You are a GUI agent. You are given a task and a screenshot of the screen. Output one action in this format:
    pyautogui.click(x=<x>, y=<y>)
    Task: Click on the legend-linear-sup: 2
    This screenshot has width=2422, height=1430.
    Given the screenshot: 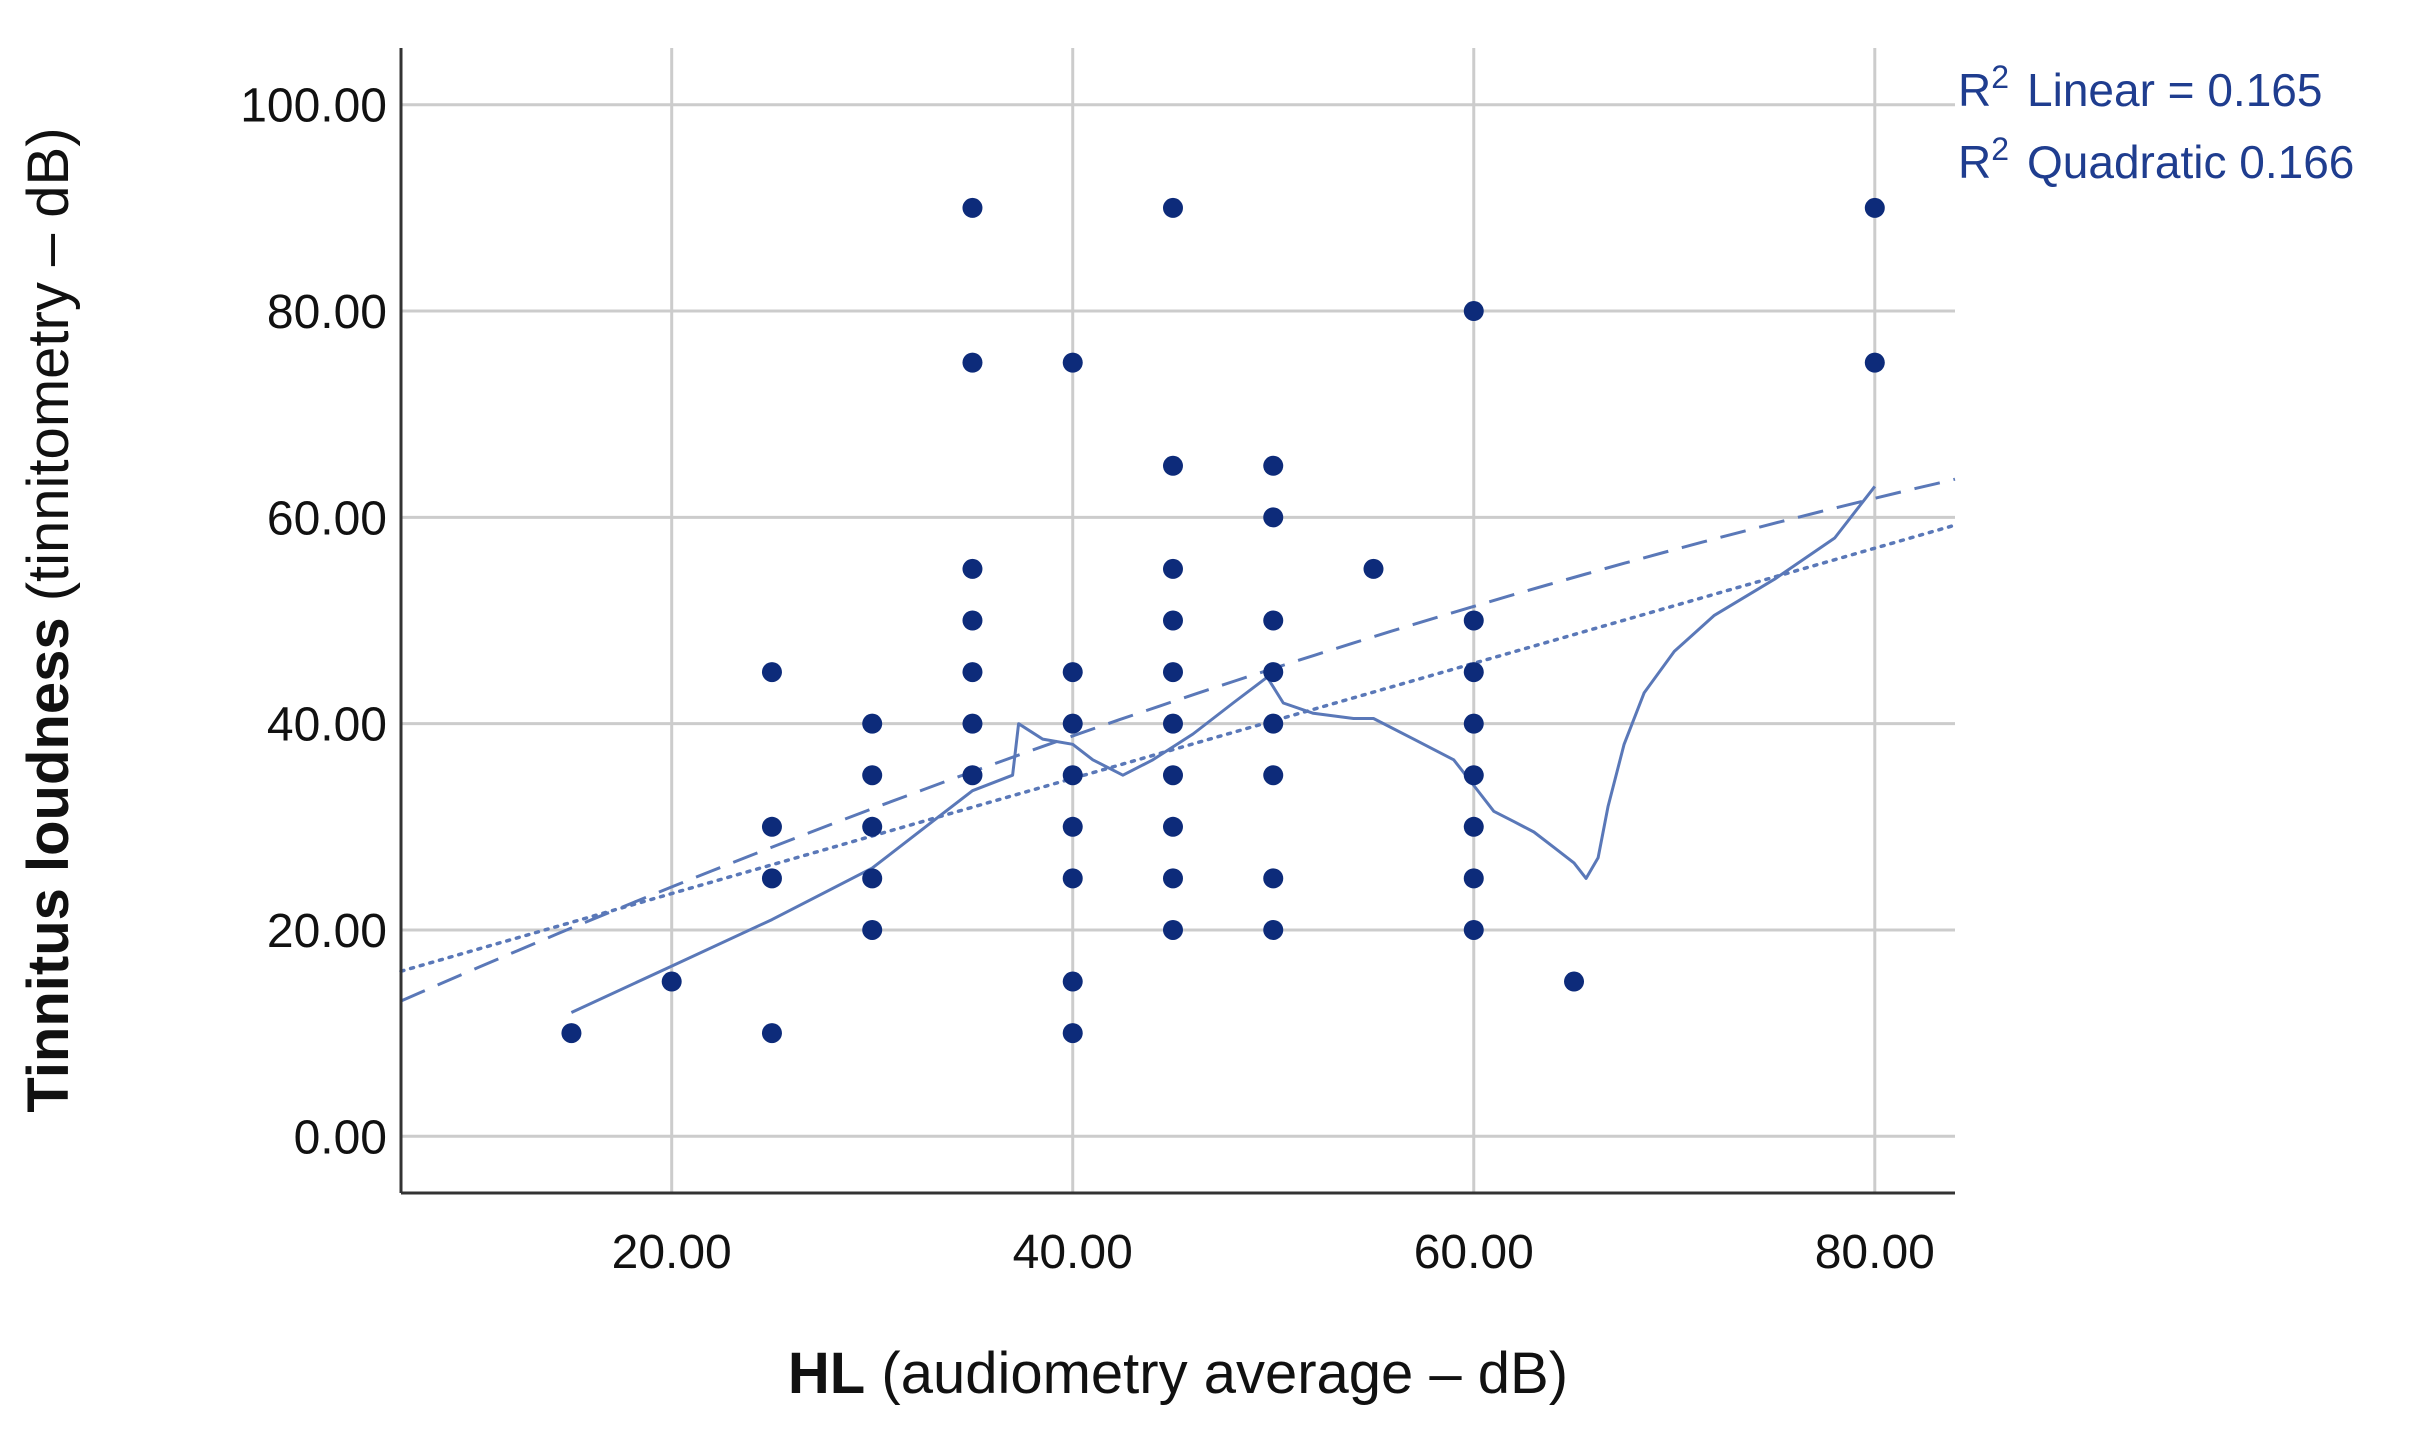 What is the action you would take?
    pyautogui.click(x=2000, y=77)
    